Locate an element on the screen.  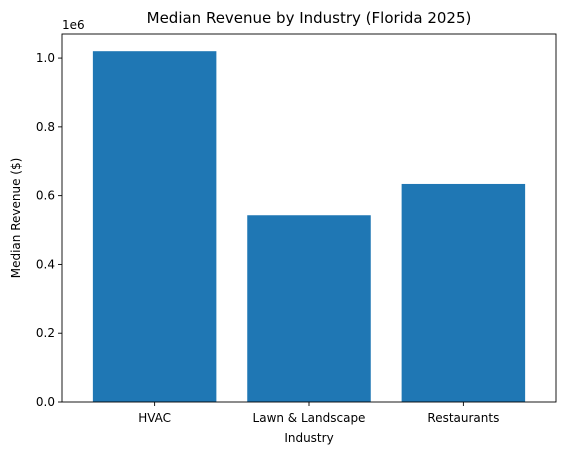
x-axis-ticks: HVAC Lawn & Landscape Restaurants is located at coordinates (318, 413).